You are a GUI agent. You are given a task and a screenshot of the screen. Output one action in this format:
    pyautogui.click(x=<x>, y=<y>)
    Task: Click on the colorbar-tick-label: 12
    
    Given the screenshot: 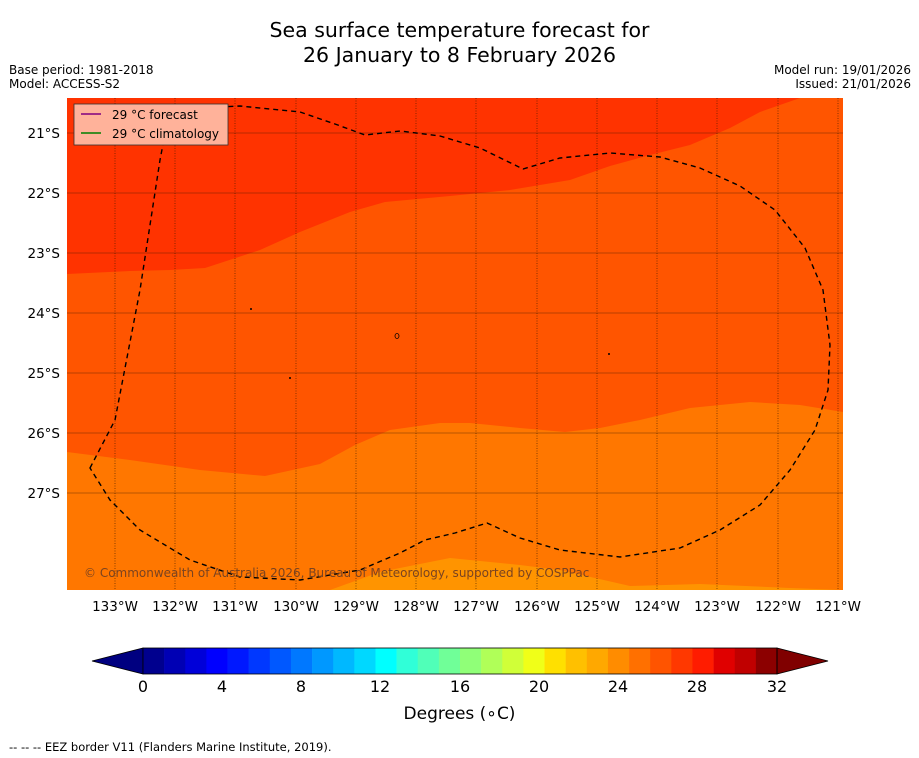 What is the action you would take?
    pyautogui.click(x=380, y=686)
    